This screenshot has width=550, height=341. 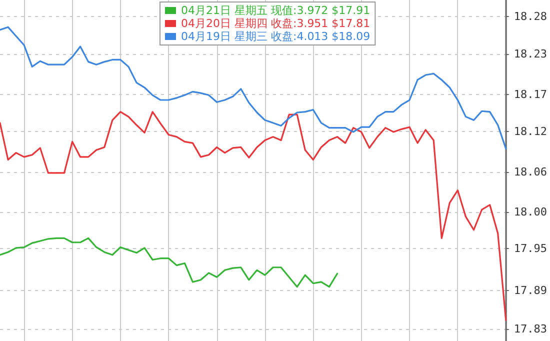 What do you see at coordinates (531, 94) in the screenshot?
I see `y-tick-label: 18.17` at bounding box center [531, 94].